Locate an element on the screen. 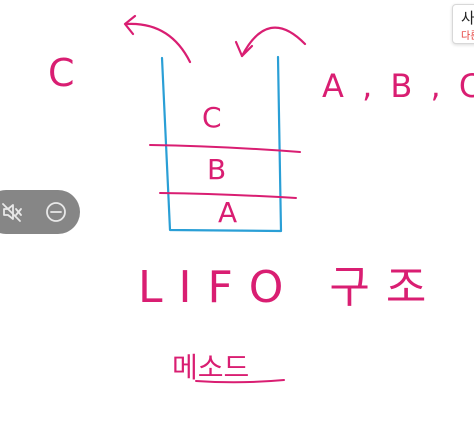 This screenshot has height=422, width=474. speaker-muted-icon is located at coordinates (12, 212).